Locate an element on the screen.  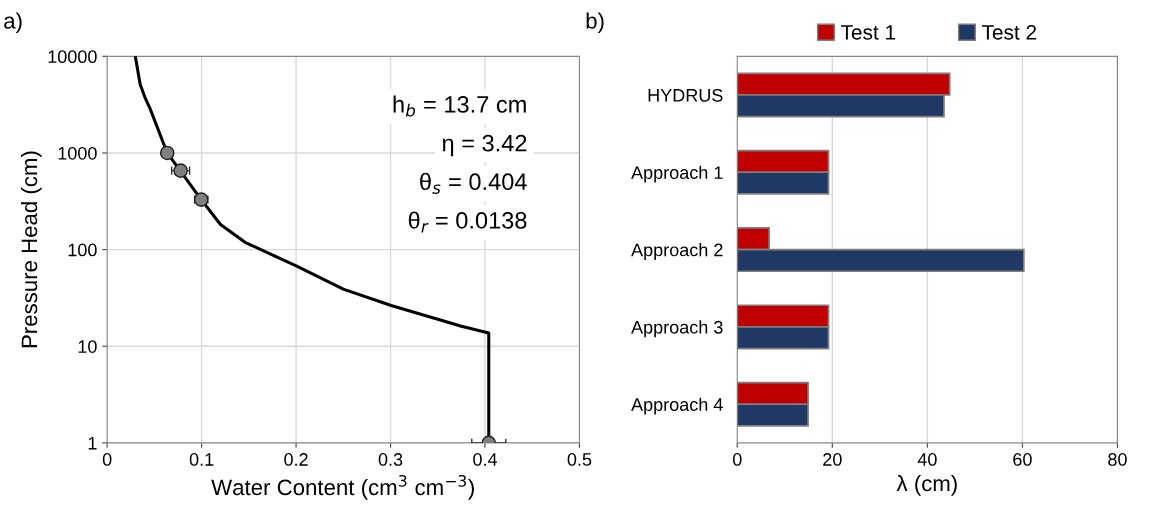
y-tick-label: 10000 is located at coordinates (72, 57).